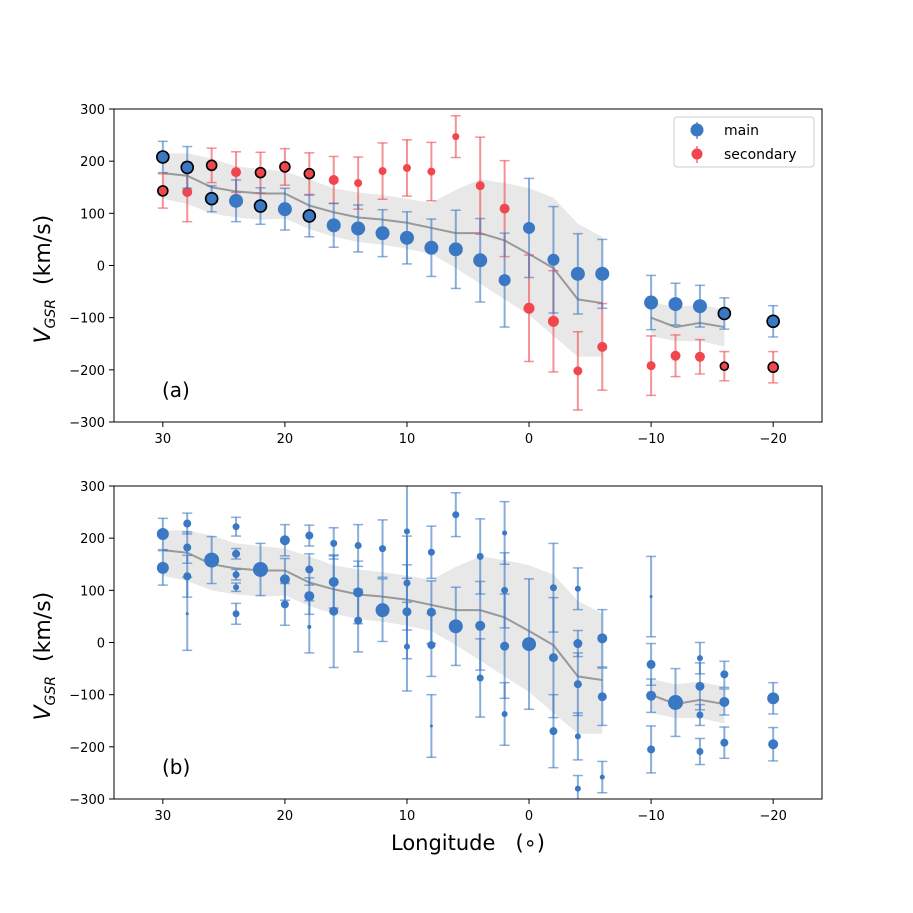 The width and height of the screenshot is (913, 913). What do you see at coordinates (697, 154) in the screenshot?
I see `legend-marker-secondary` at bounding box center [697, 154].